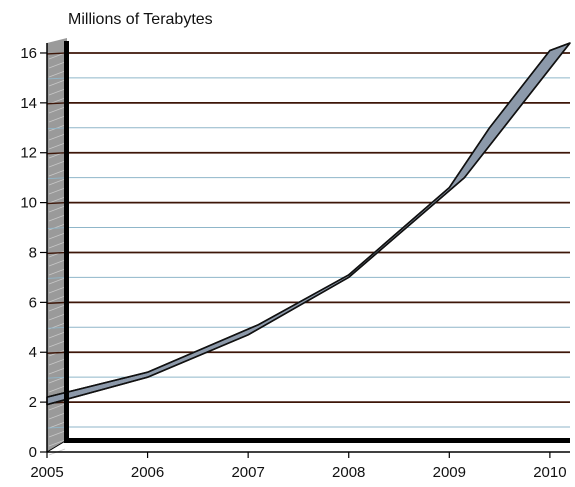  What do you see at coordinates (33, 302) in the screenshot?
I see `y-tick-label: 6` at bounding box center [33, 302].